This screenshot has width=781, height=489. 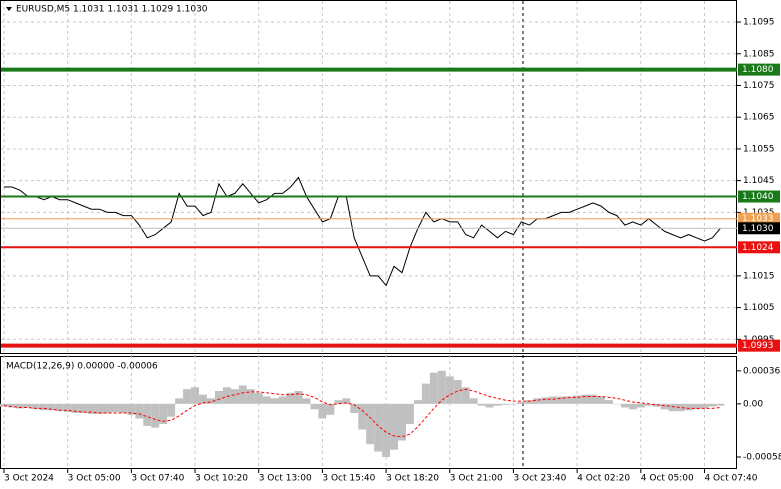 I want to click on x-tick-label: 3 Oct 05:00, so click(x=94, y=479).